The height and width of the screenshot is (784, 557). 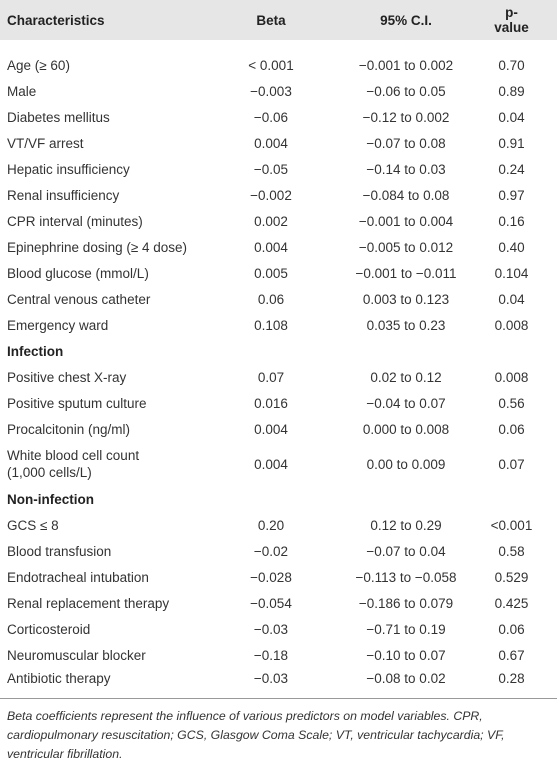 What do you see at coordinates (406, 169) in the screenshot?
I see `cell: −0.14 to 0.03` at bounding box center [406, 169].